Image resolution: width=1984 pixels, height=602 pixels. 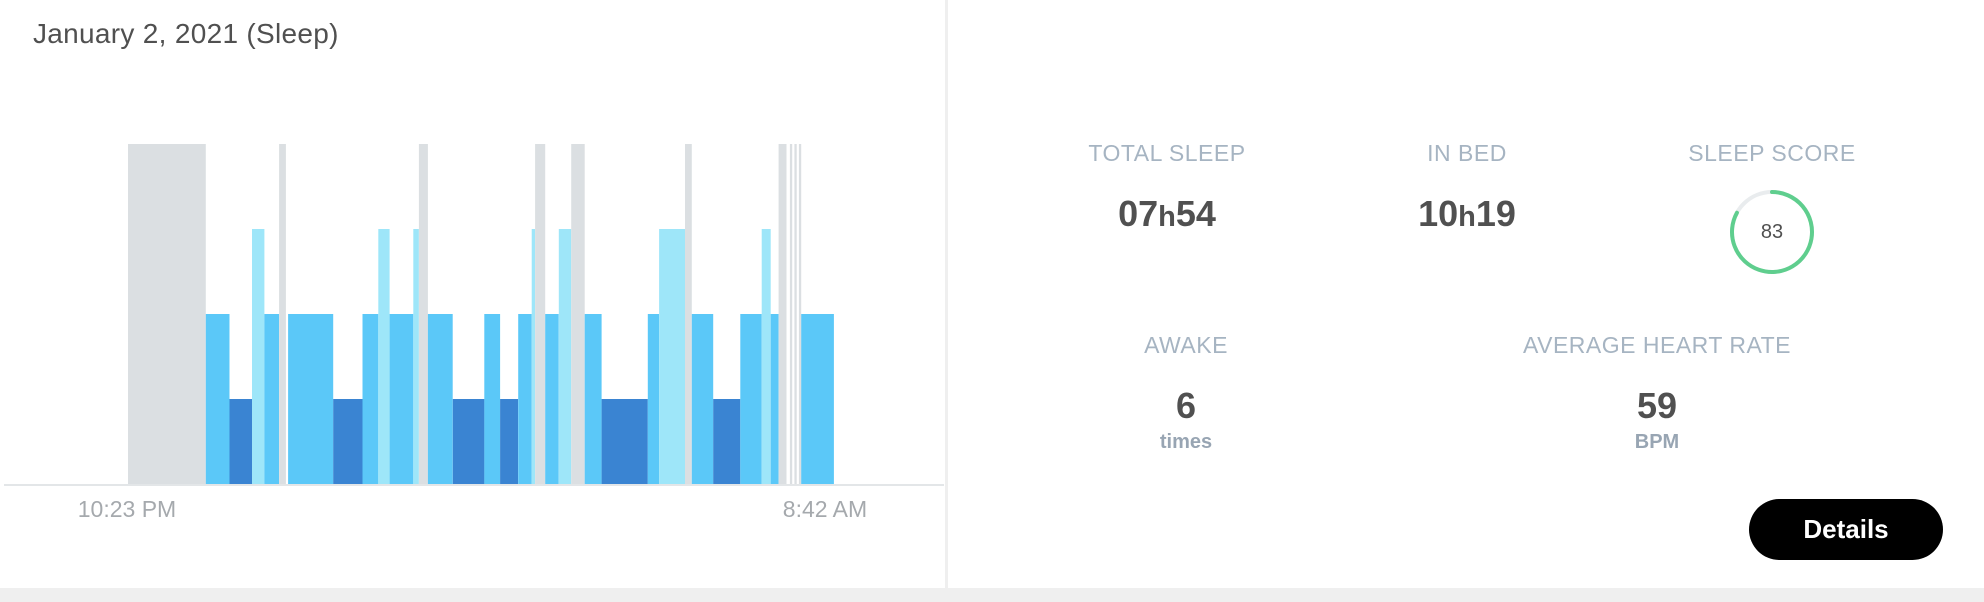 I want to click on in-bed-value: 10h19, so click(x=1467, y=214).